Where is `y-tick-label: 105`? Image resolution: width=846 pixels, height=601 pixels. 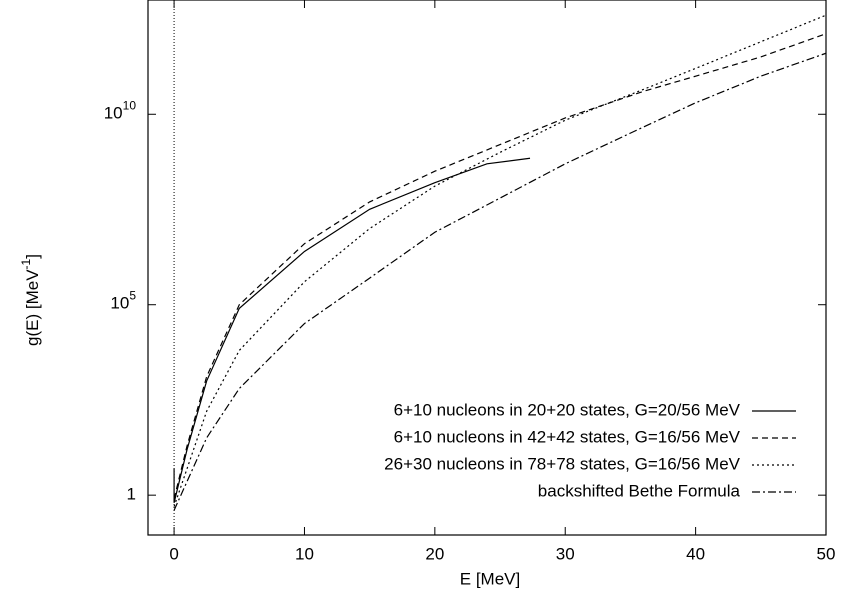 y-tick-label: 105 is located at coordinates (123, 301).